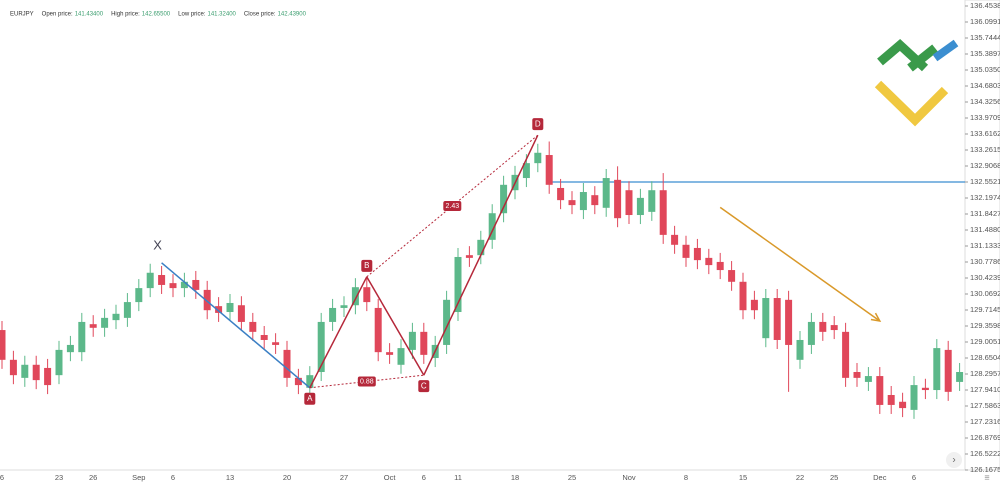 The image size is (1000, 485). What do you see at coordinates (986, 477) in the screenshot?
I see `settings-icon: ≡` at bounding box center [986, 477].